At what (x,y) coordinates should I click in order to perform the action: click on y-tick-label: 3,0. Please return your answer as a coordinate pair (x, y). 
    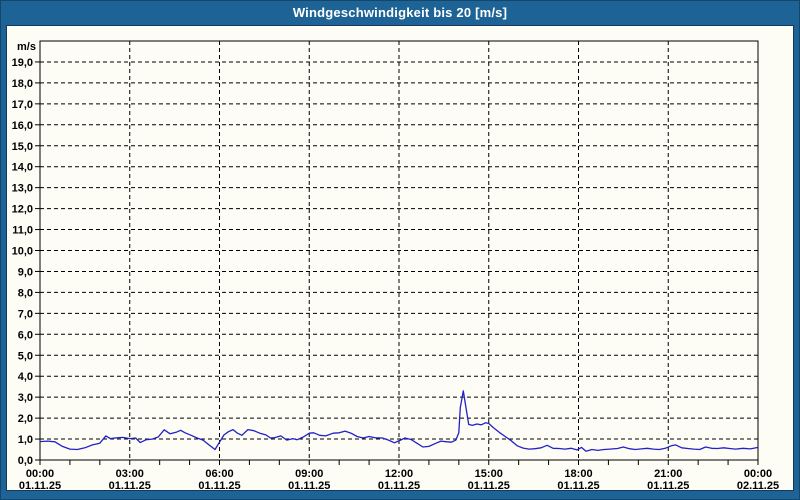
    Looking at the image, I should click on (25, 398).